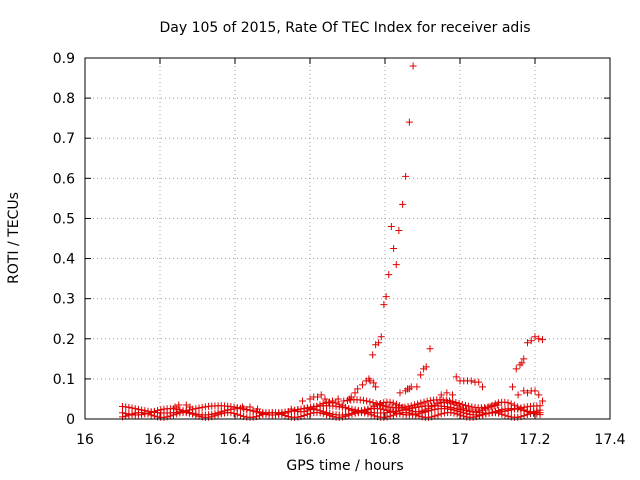 The height and width of the screenshot is (480, 640). I want to click on x-tick-label: 16.4, so click(234, 440).